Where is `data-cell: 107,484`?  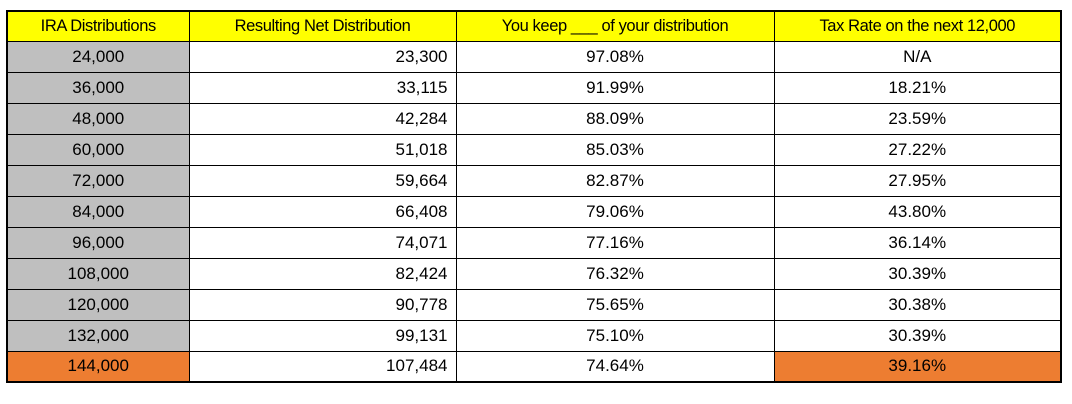 data-cell: 107,484 is located at coordinates (322, 366).